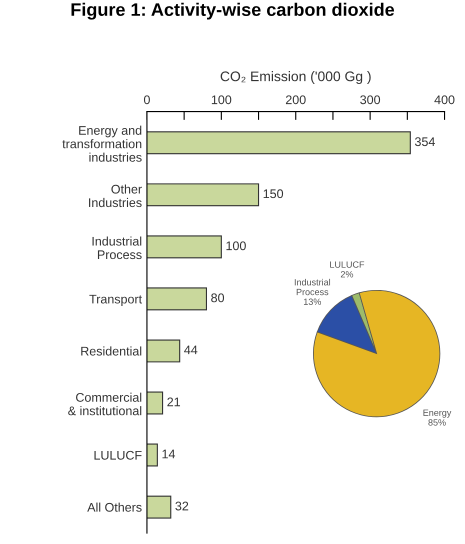  What do you see at coordinates (295, 77) in the screenshot?
I see `x-axis-title: CO₂ Emission ('000 Gg )` at bounding box center [295, 77].